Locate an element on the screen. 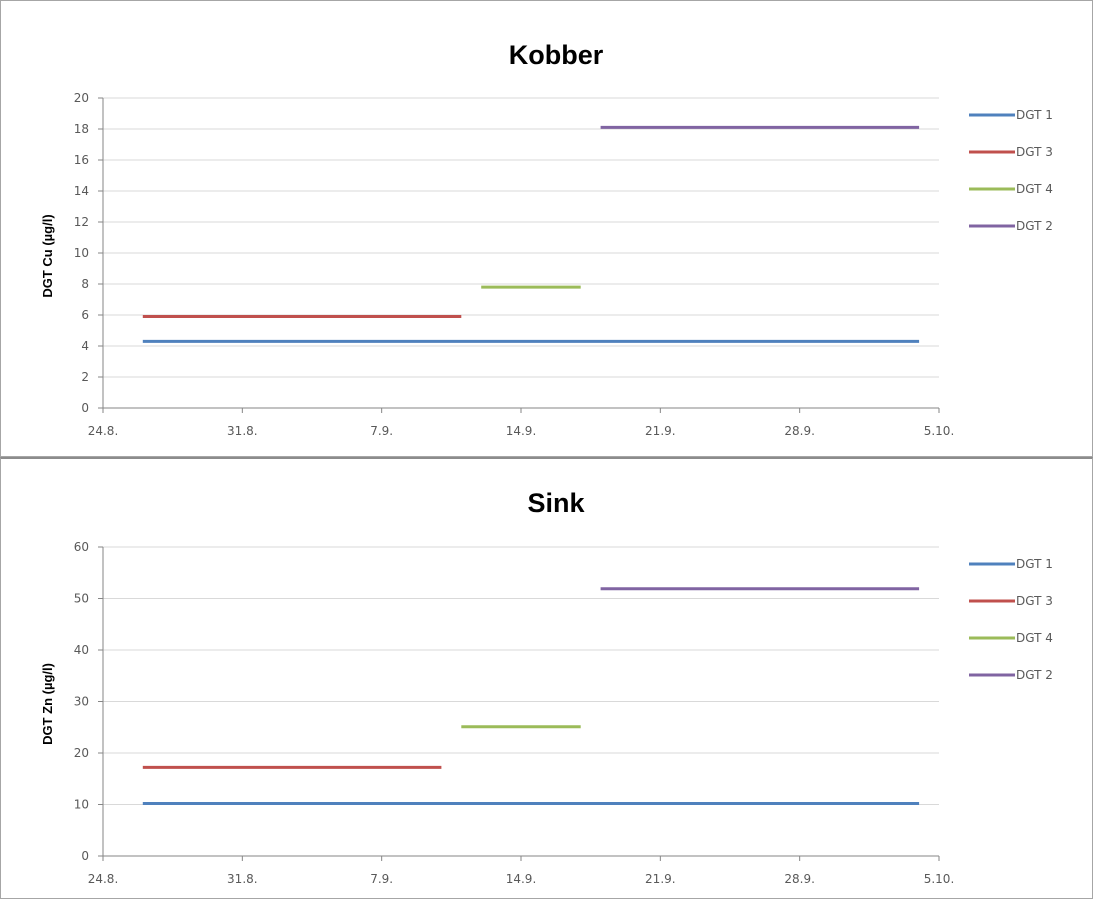 Image resolution: width=1093 pixels, height=899 pixels. y-tick-label: 50 is located at coordinates (81, 599).